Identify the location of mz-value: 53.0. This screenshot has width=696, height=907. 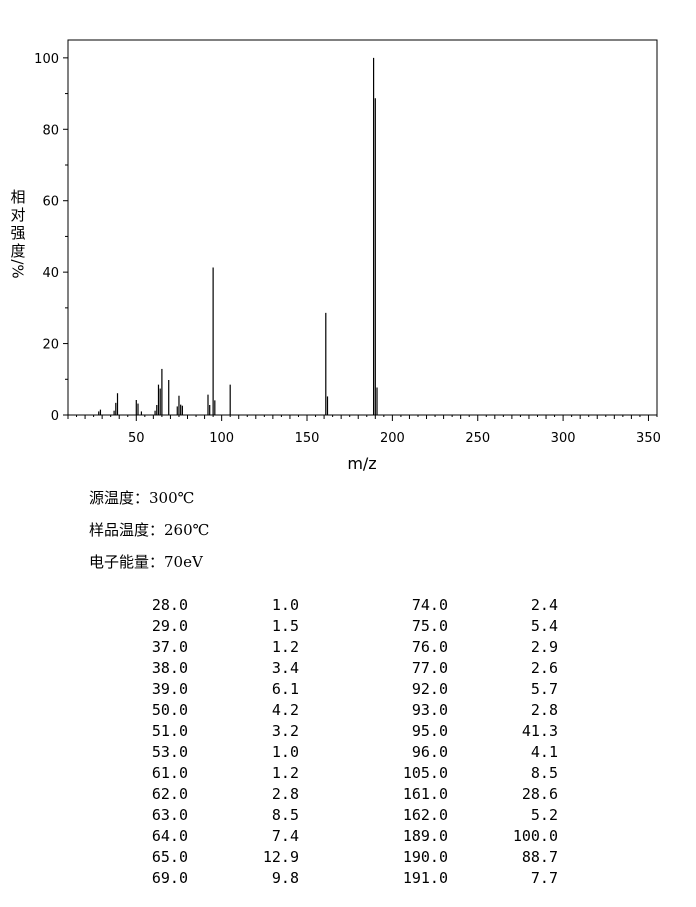
(169, 752).